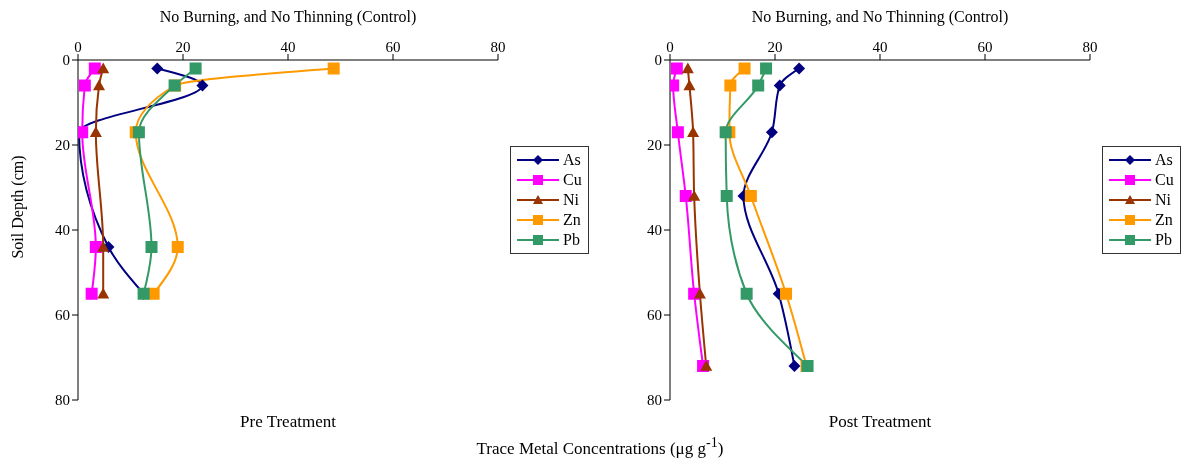 This screenshot has width=1200, height=462. What do you see at coordinates (880, 422) in the screenshot?
I see `x-axis-title: Post Treatment` at bounding box center [880, 422].